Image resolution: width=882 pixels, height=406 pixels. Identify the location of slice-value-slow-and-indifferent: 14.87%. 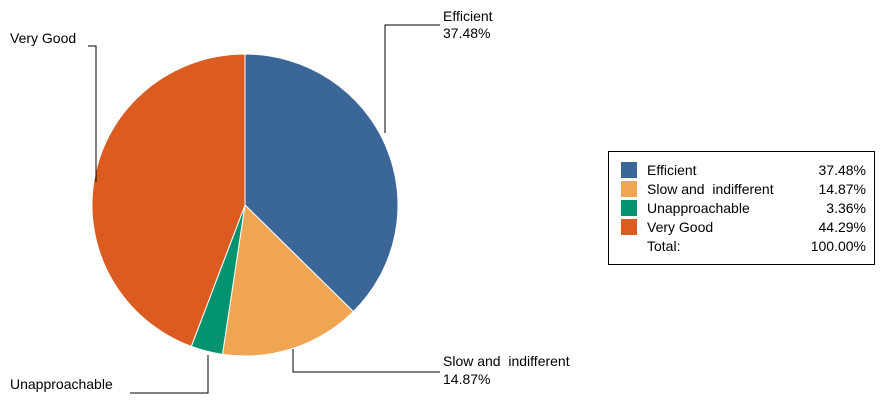
(466, 379).